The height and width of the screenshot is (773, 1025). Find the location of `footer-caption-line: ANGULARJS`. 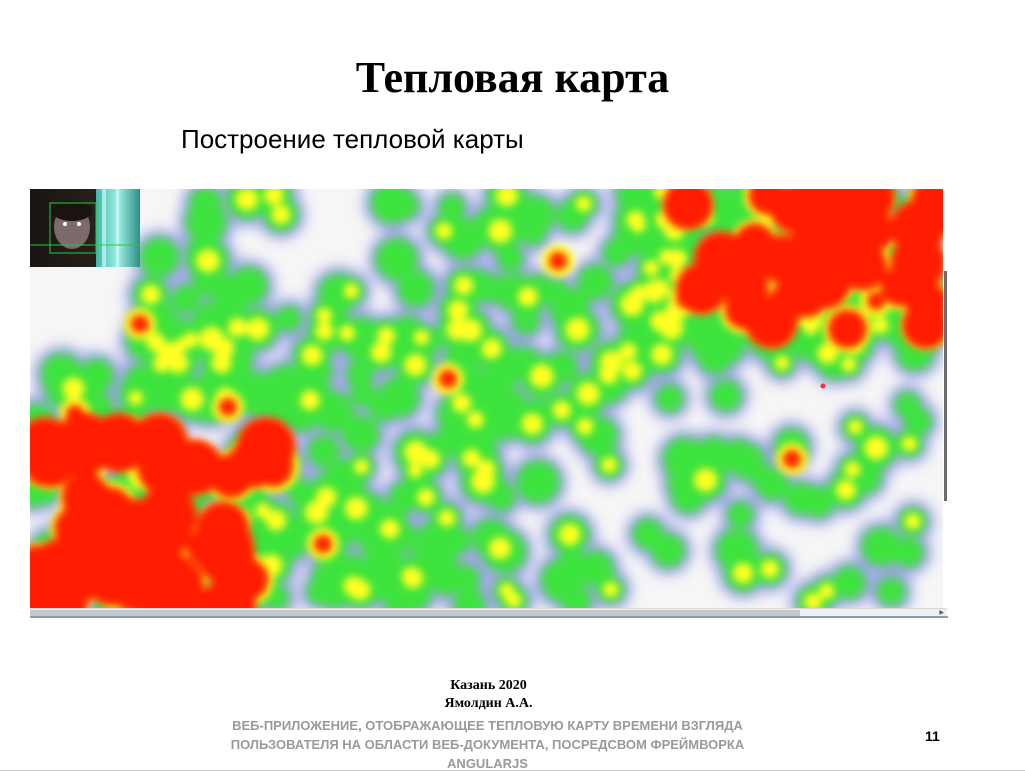

footer-caption-line: ANGULARJS is located at coordinates (487, 763).